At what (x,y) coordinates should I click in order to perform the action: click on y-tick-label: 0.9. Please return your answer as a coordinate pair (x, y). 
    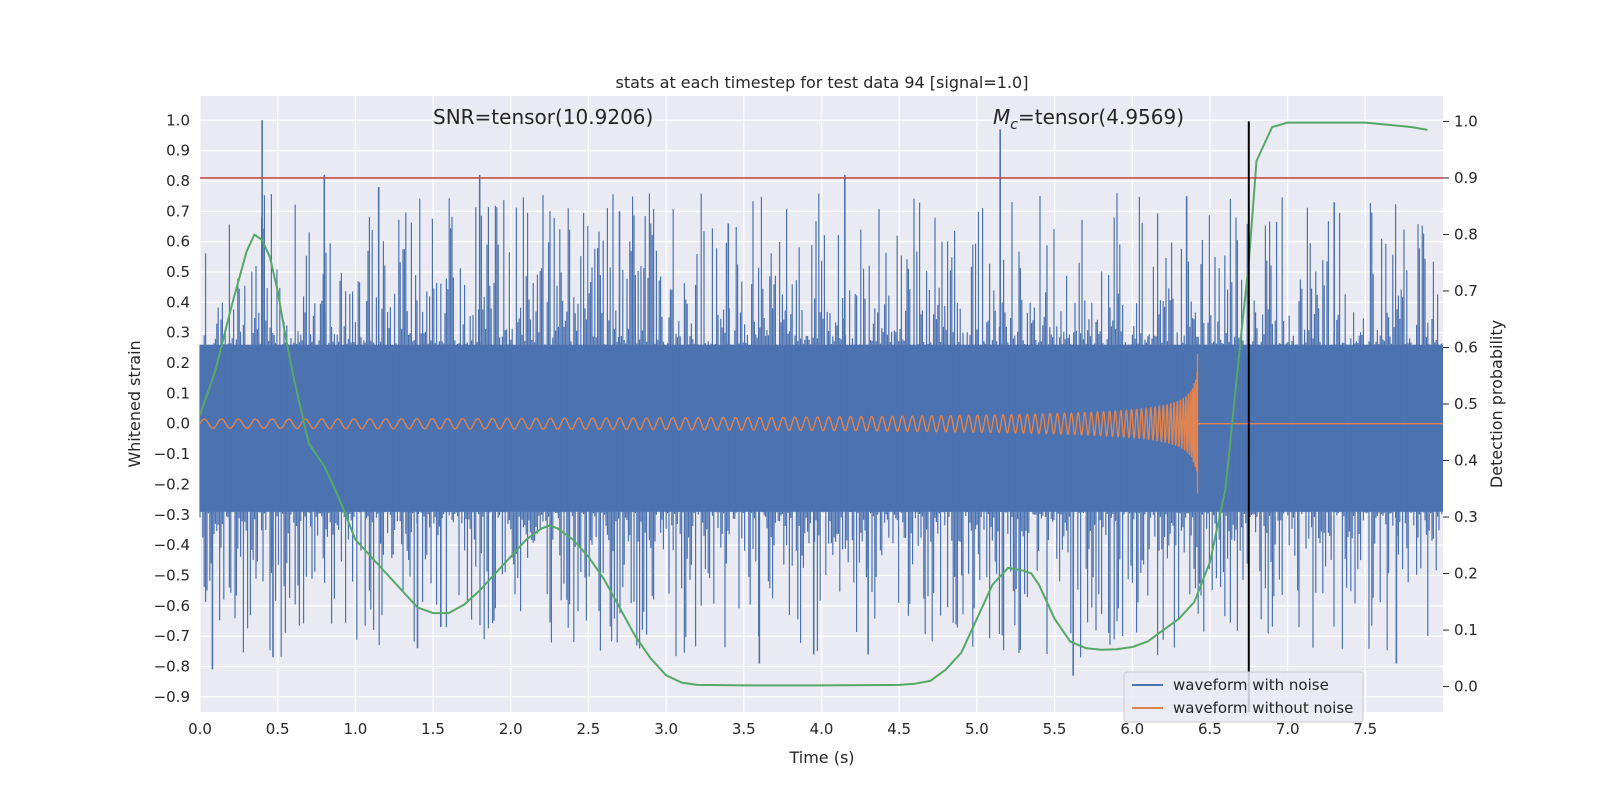
    Looking at the image, I should click on (178, 151).